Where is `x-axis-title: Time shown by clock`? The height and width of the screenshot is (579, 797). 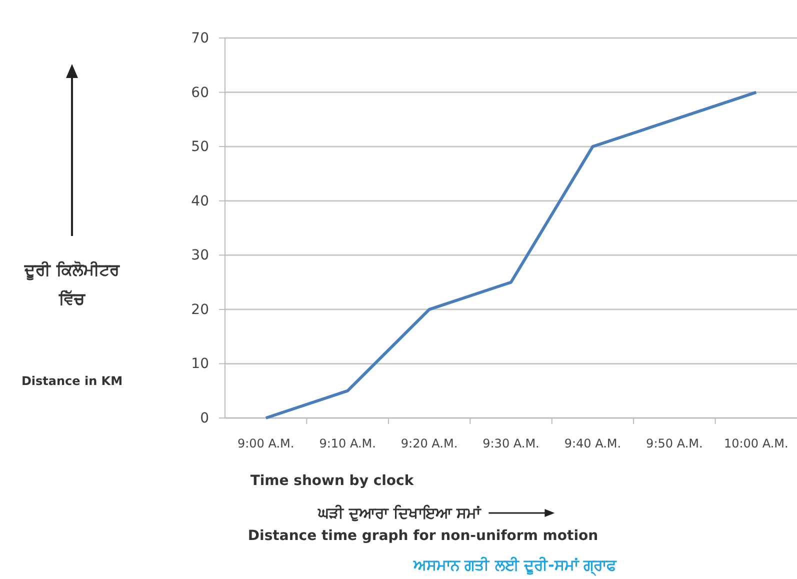 x-axis-title: Time shown by clock is located at coordinates (332, 481).